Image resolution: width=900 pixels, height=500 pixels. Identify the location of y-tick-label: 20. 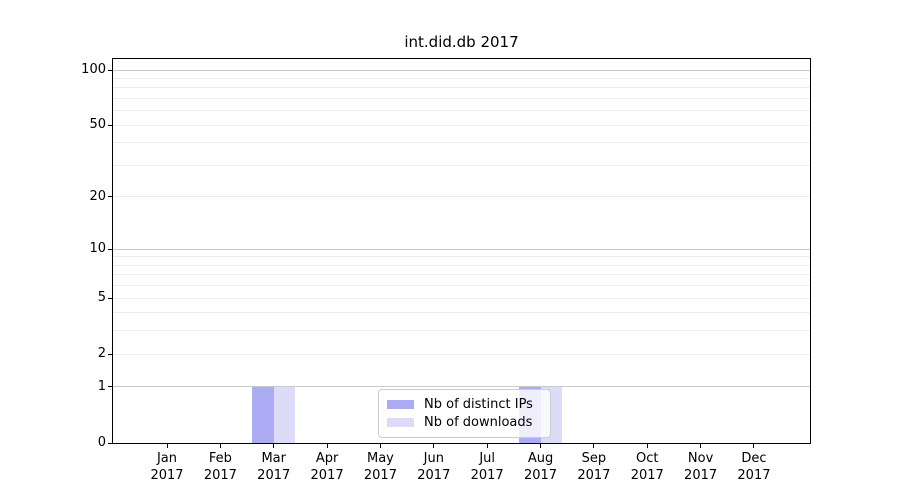
(97, 196).